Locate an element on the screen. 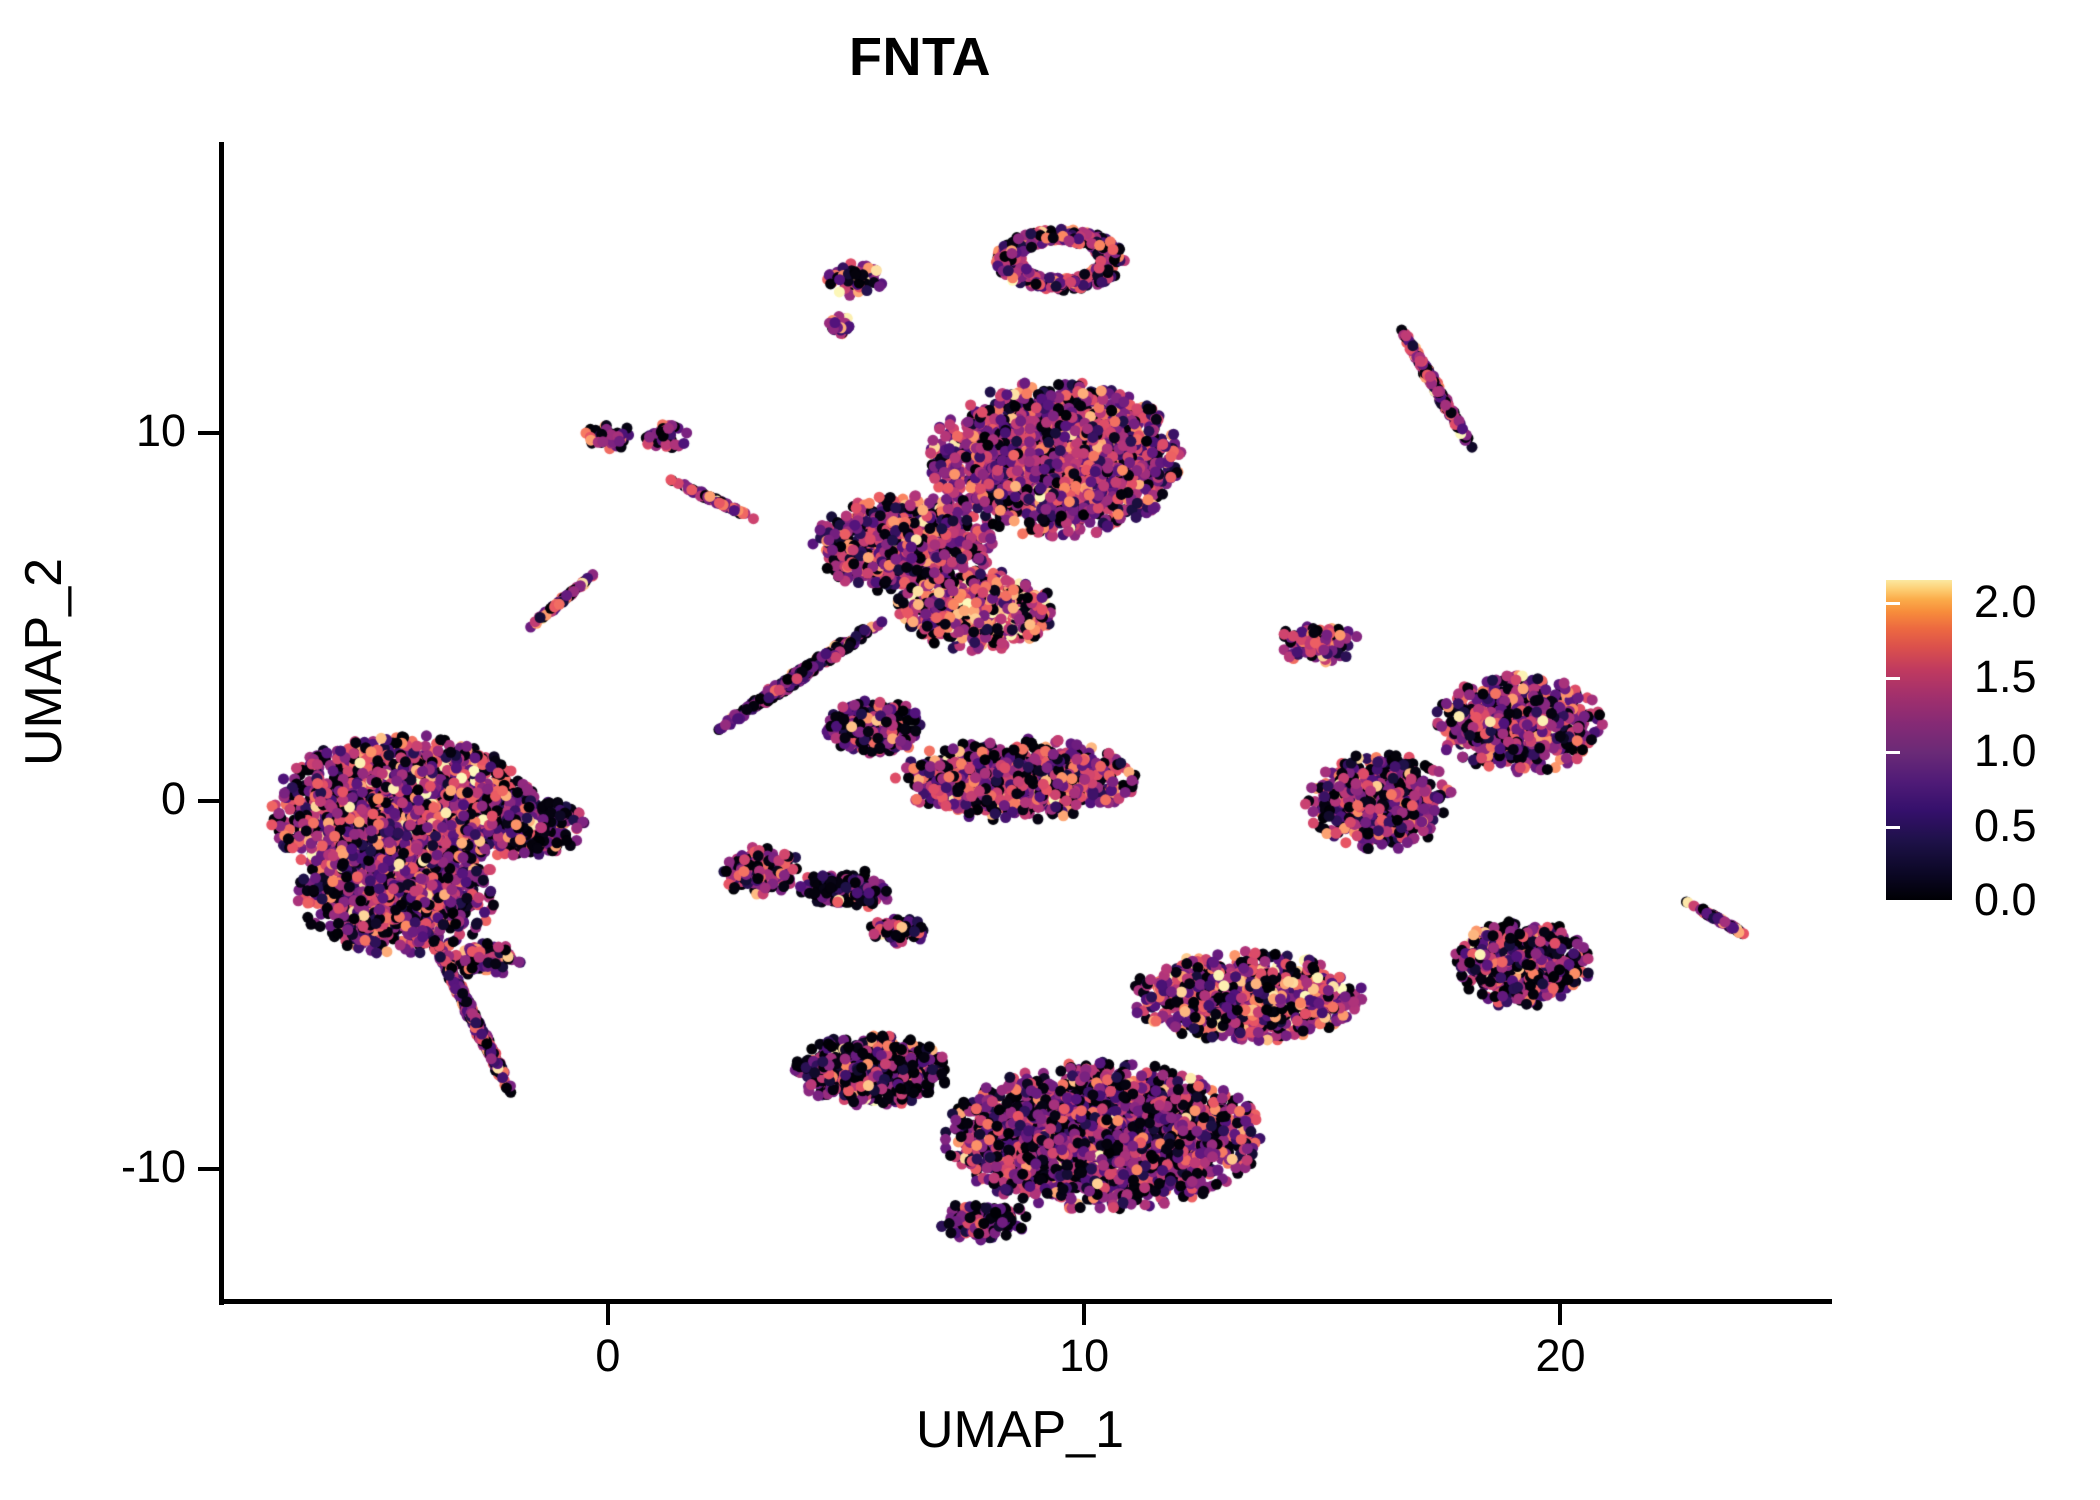 This screenshot has width=2100, height=1500. colorbar-tick-label: 0.5 is located at coordinates (2005, 825).